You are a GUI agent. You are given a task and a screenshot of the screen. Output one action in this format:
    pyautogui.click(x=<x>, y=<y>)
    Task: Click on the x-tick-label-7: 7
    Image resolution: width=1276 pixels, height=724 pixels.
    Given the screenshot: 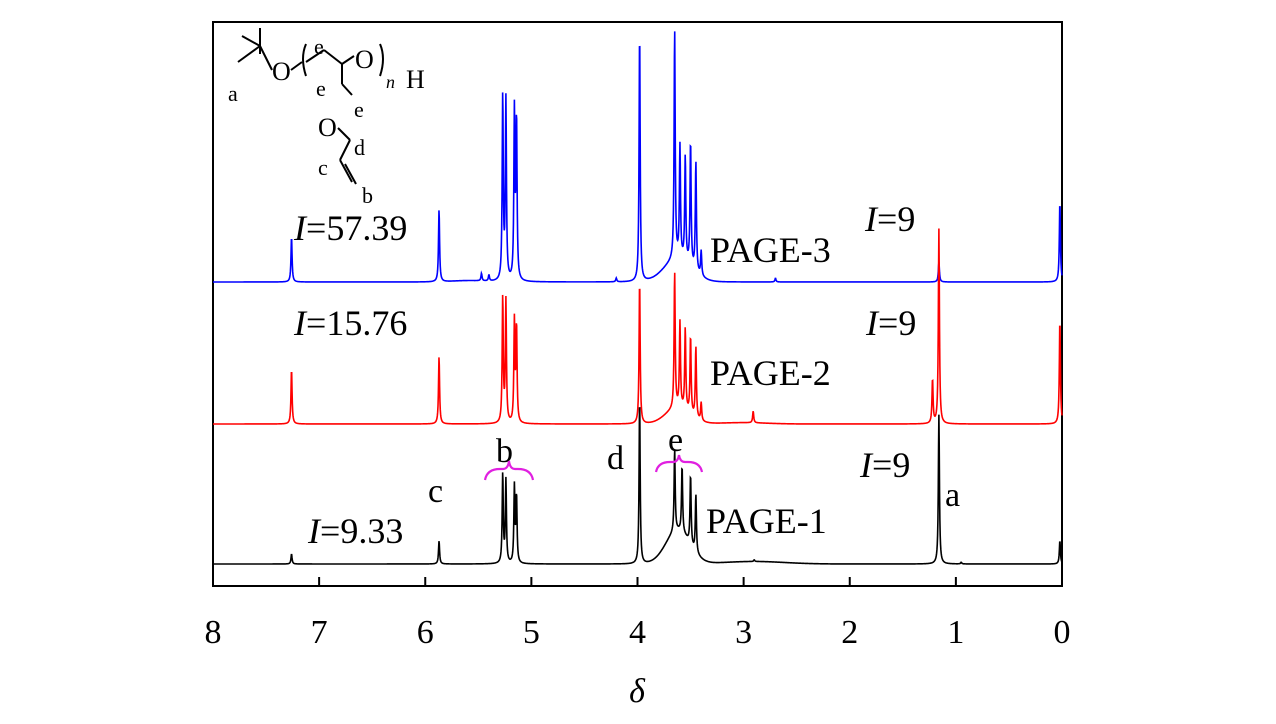 What is the action you would take?
    pyautogui.click(x=319, y=632)
    